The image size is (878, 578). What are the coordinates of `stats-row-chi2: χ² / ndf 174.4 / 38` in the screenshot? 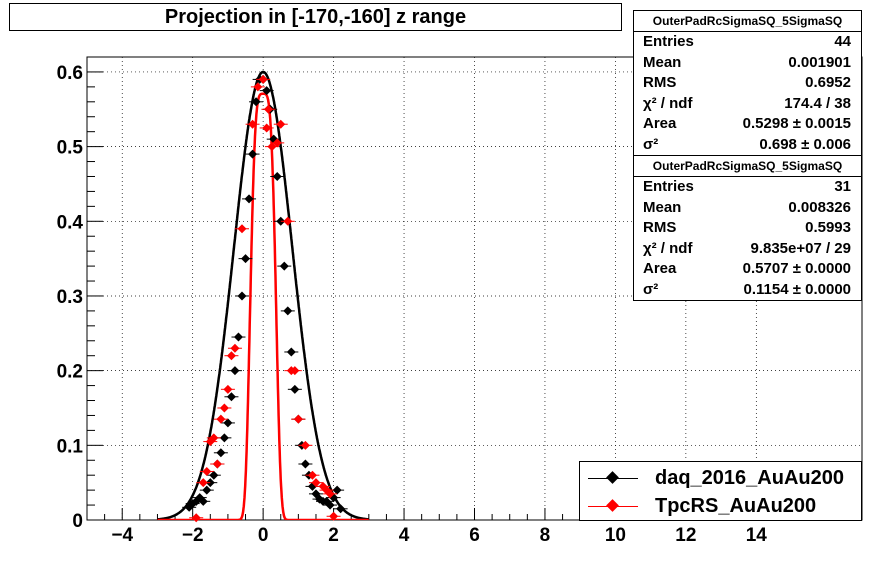 It's located at (747, 103).